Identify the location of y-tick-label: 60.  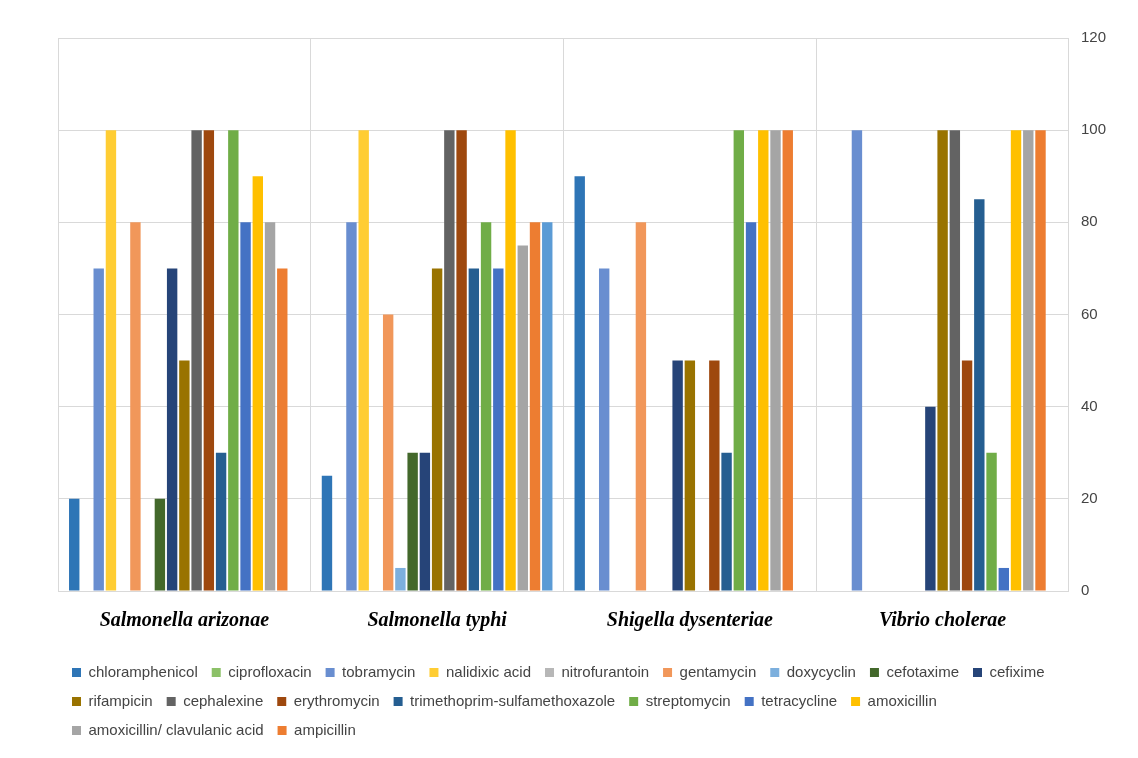
(1089, 313).